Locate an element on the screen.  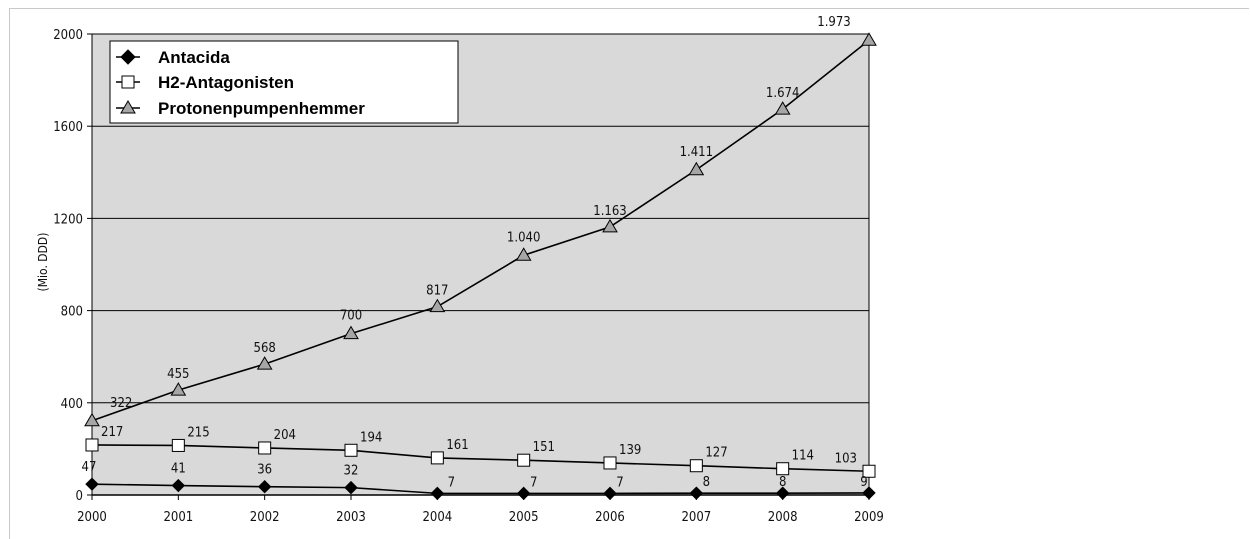
x-tick-label: 2003 is located at coordinates (351, 517).